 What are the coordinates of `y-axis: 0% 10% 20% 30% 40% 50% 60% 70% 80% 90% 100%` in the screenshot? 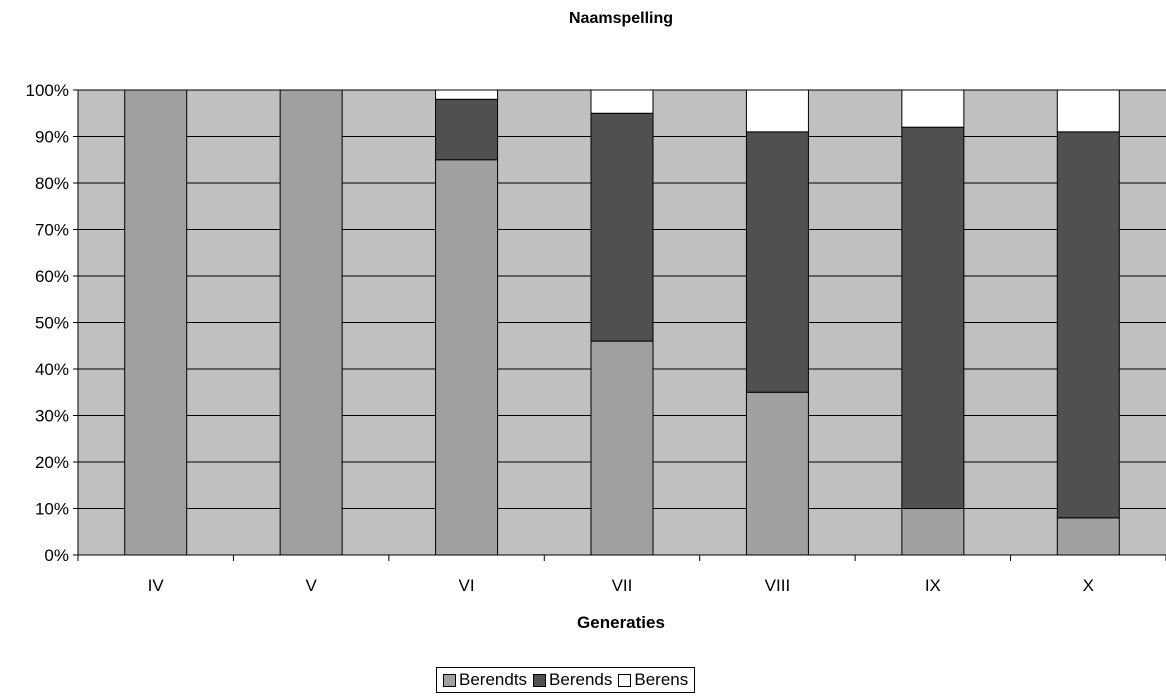 It's located at (52, 323).